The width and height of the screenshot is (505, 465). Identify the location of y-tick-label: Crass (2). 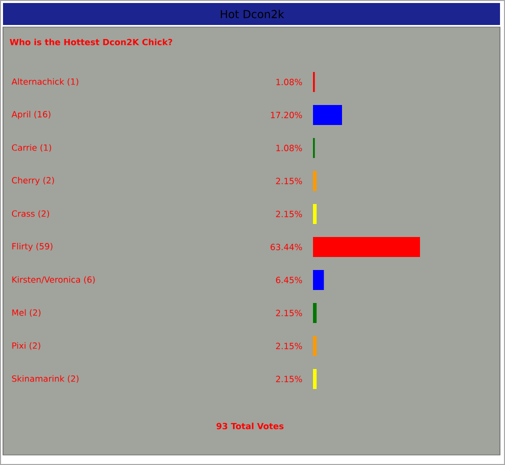
(31, 214).